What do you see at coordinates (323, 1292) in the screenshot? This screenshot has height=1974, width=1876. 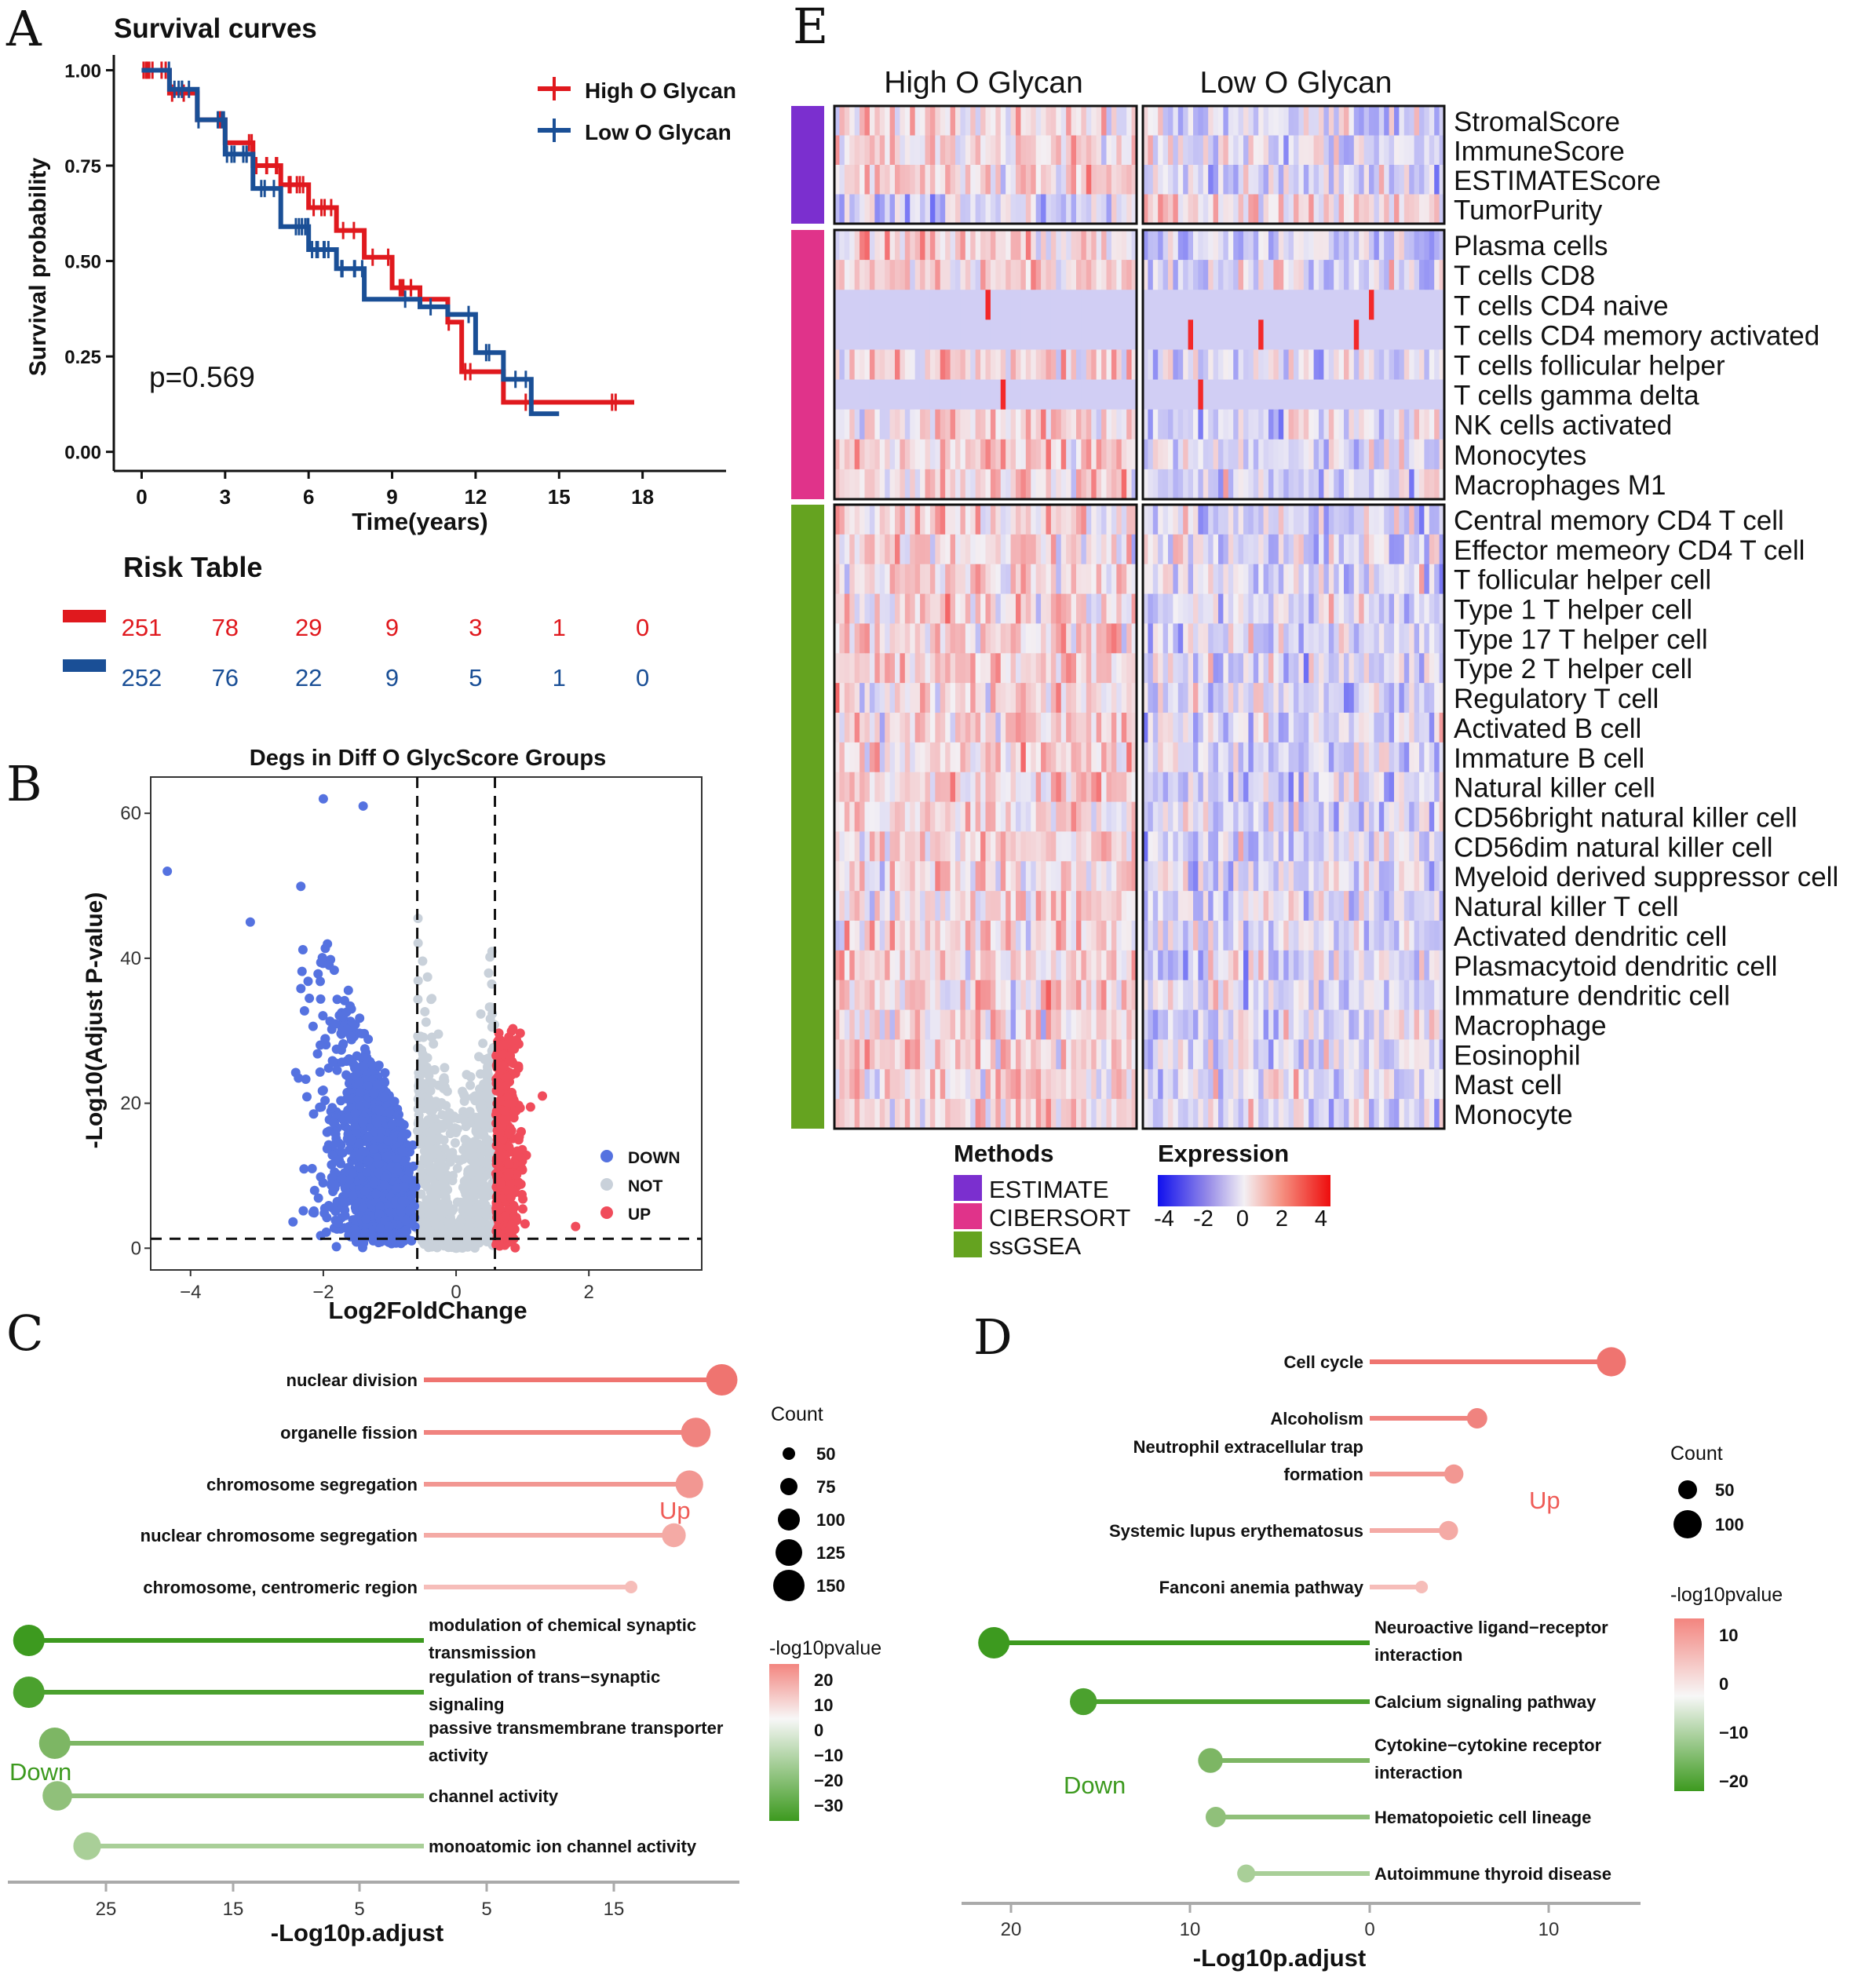 I see `x-tick-label: −2` at bounding box center [323, 1292].